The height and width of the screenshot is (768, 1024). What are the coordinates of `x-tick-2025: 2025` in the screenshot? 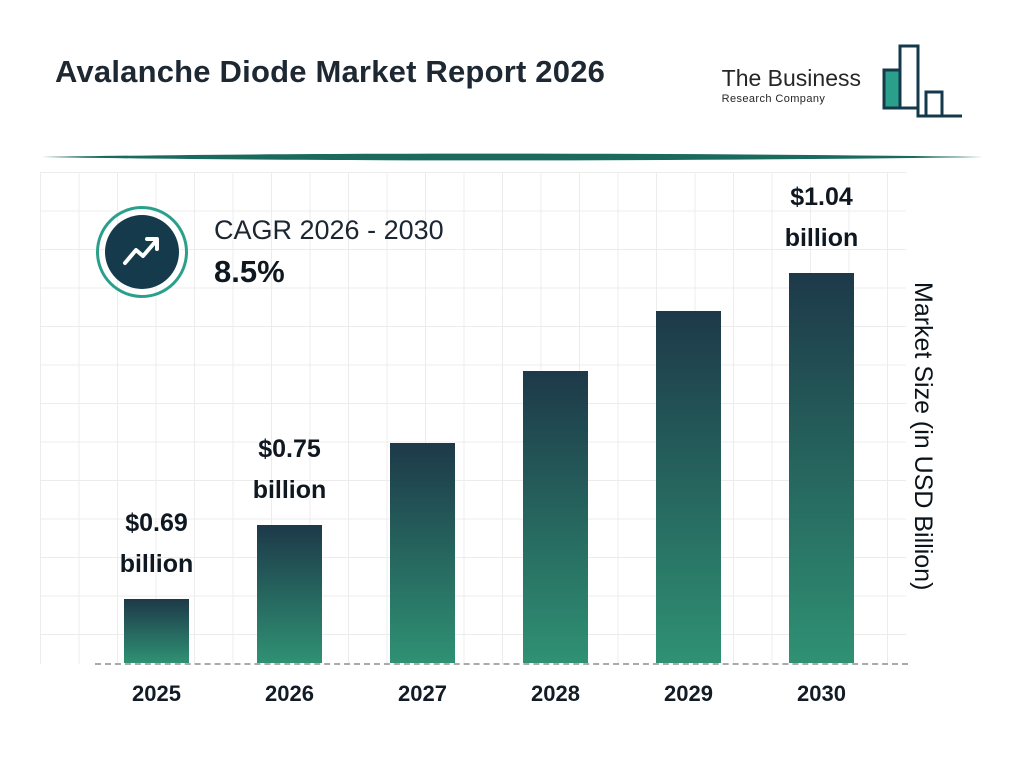 It's located at (156, 693).